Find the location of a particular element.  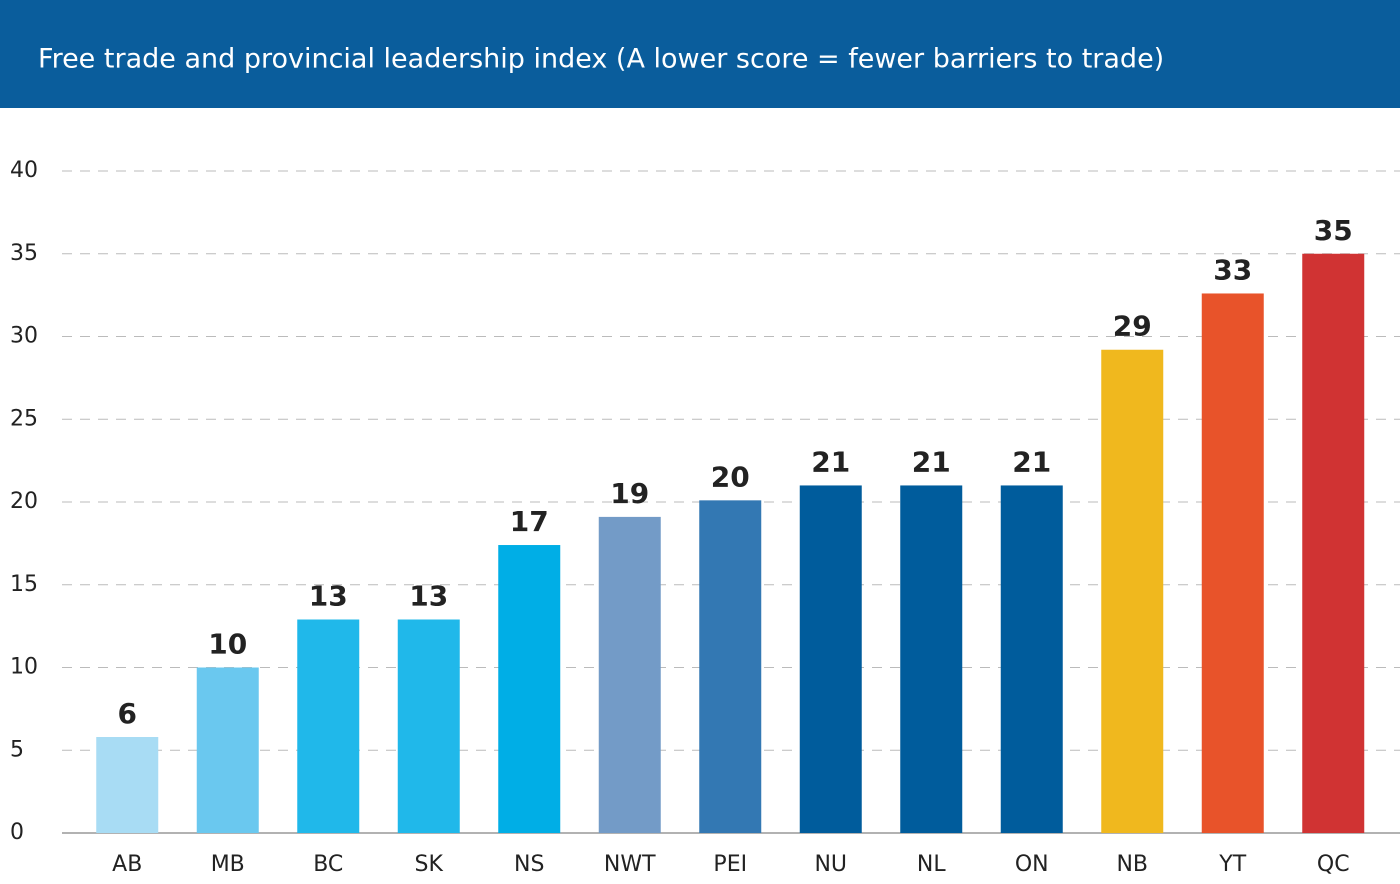

header-band is located at coordinates (700, 54).